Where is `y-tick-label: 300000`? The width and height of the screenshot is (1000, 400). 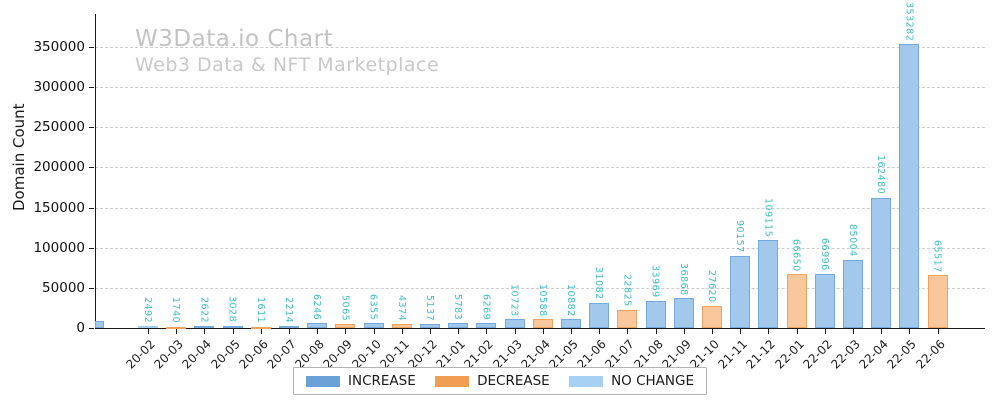
y-tick-label: 300000 is located at coordinates (59, 87).